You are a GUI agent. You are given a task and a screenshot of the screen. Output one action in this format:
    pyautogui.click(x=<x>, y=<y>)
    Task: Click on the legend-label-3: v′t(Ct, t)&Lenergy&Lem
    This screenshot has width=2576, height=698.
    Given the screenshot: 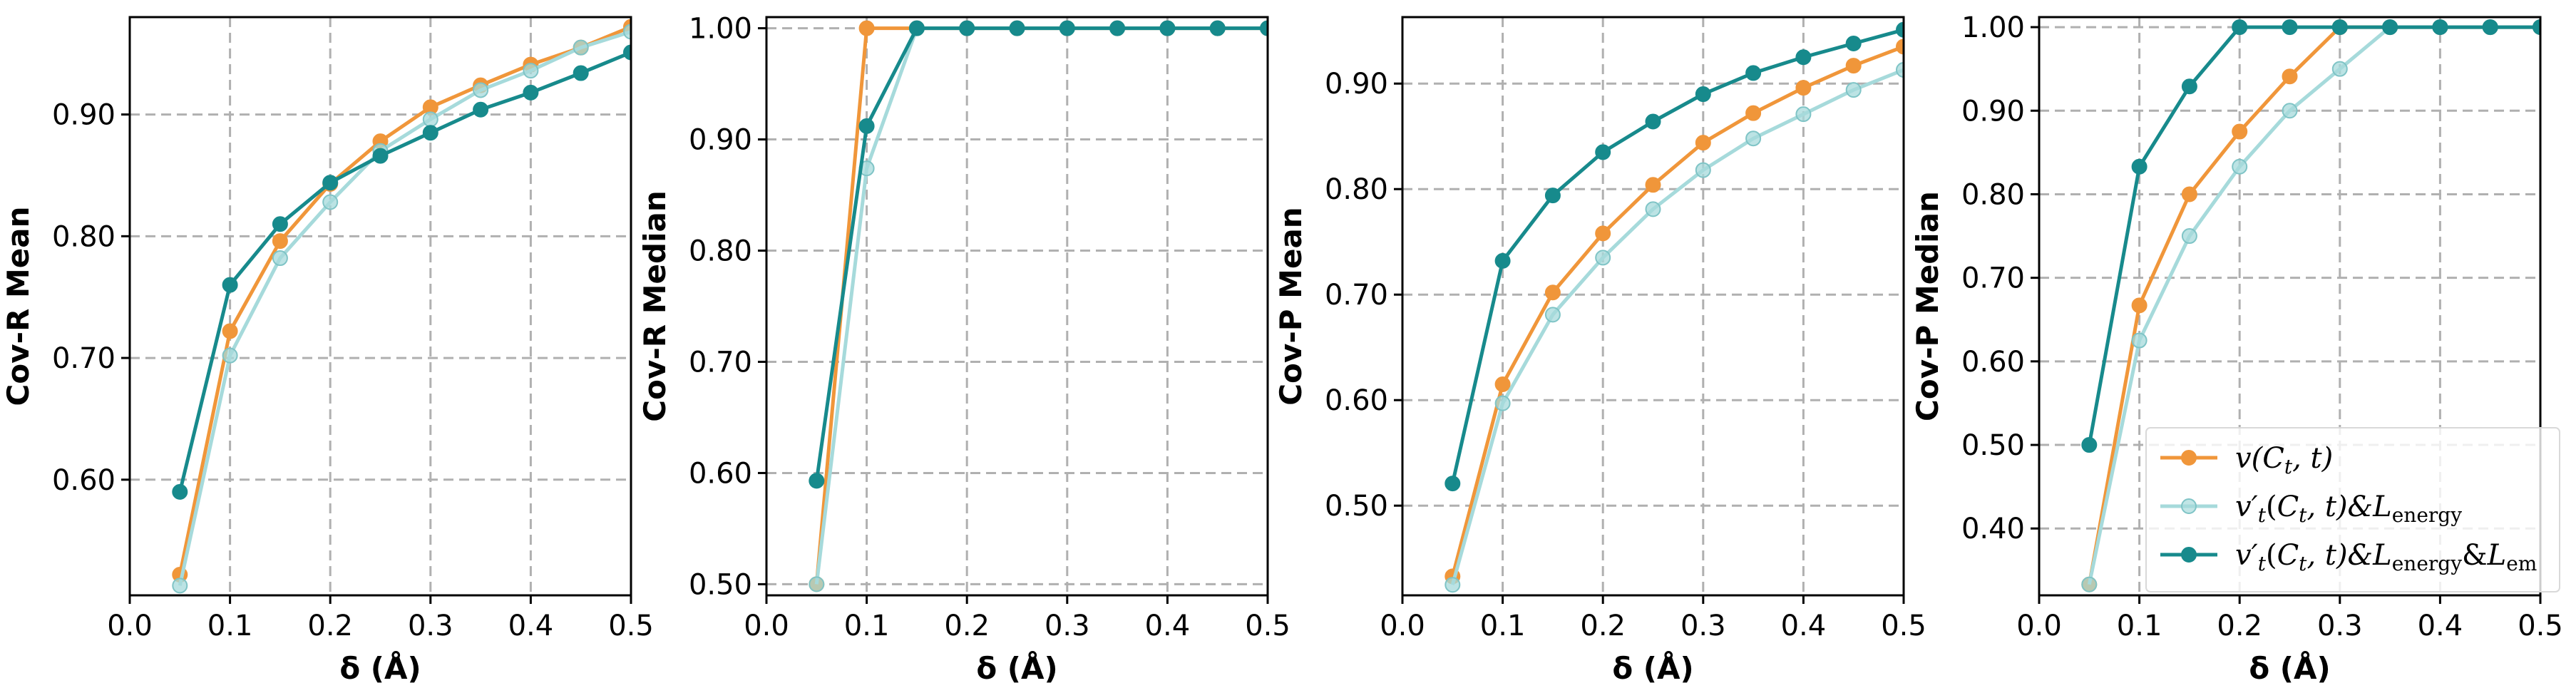 What is the action you would take?
    pyautogui.click(x=2386, y=557)
    